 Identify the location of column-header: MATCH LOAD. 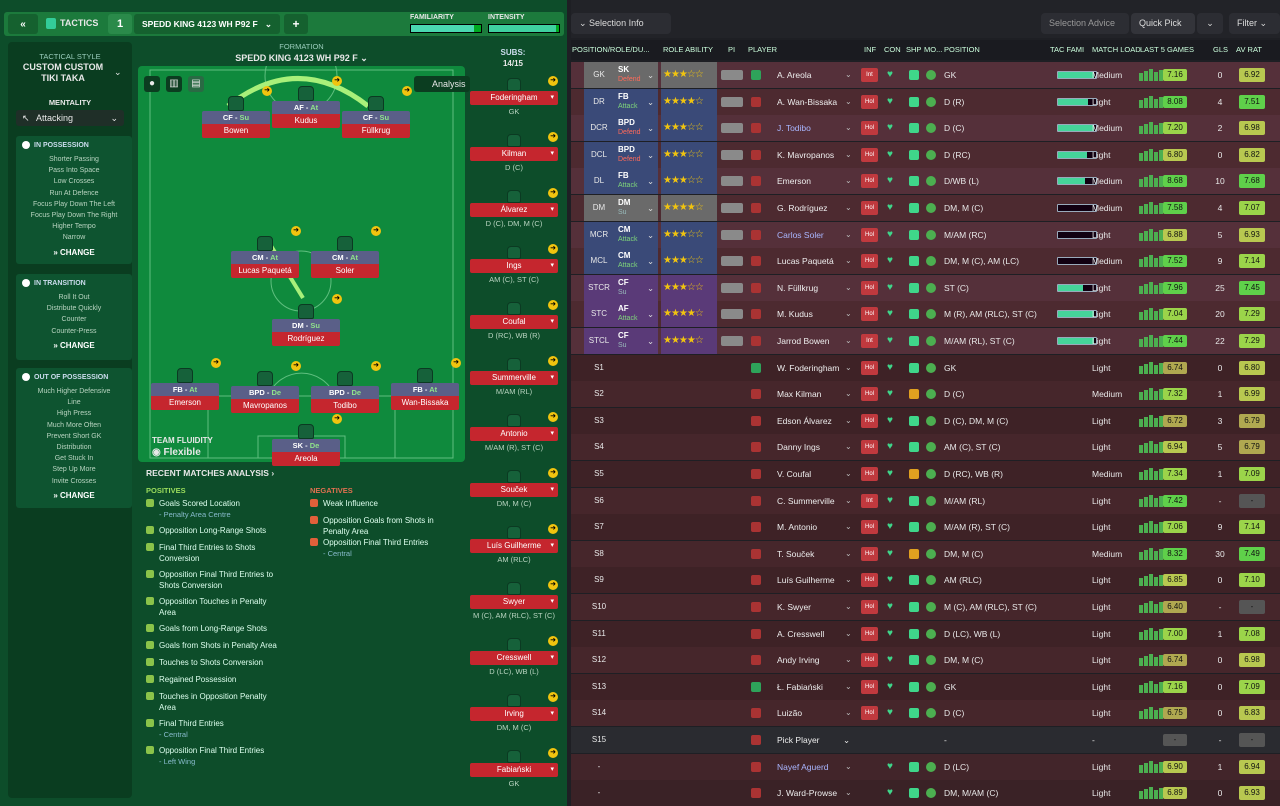
(1116, 49).